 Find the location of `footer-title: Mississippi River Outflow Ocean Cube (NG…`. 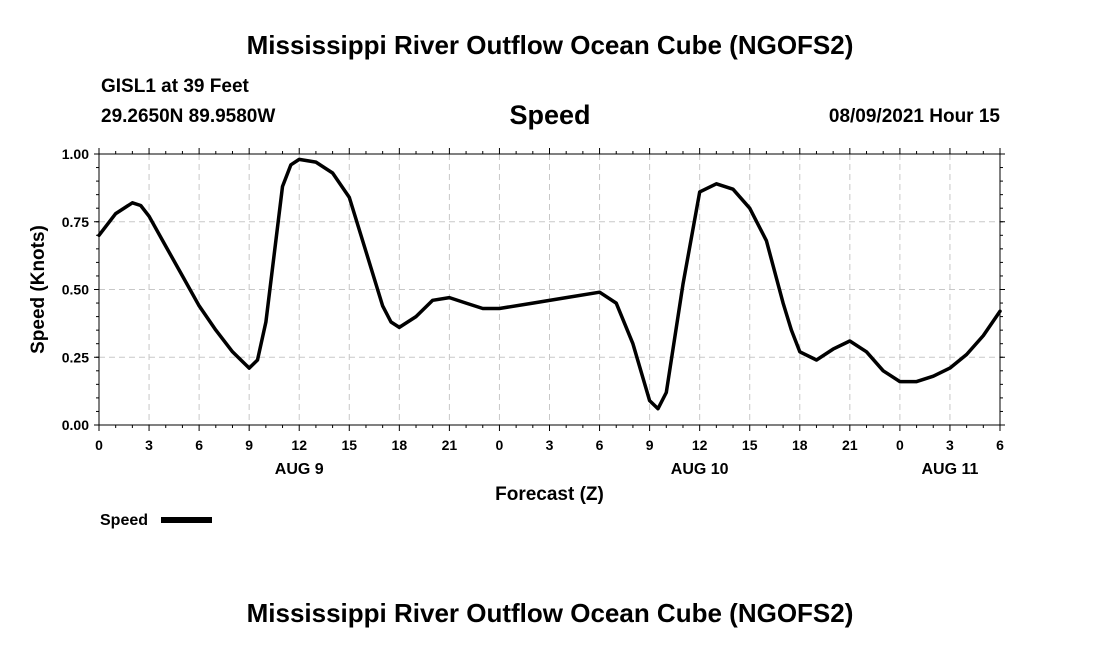

footer-title: Mississippi River Outflow Ocean Cube (NG… is located at coordinates (550, 613).